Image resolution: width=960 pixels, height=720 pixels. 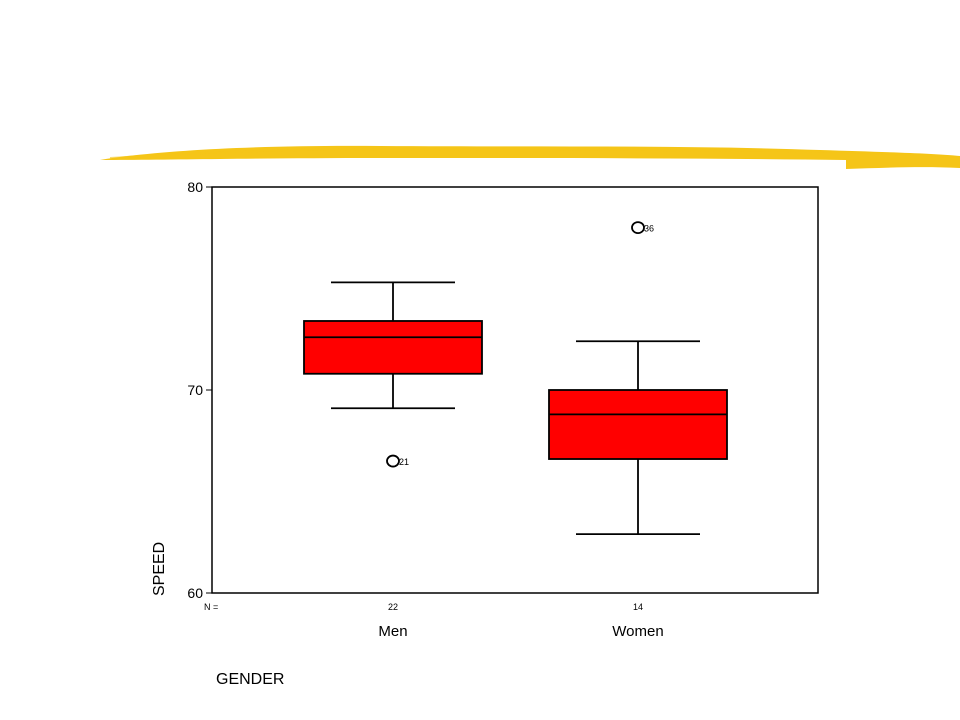 What do you see at coordinates (392, 631) in the screenshot?
I see `category-label-men: Men` at bounding box center [392, 631].